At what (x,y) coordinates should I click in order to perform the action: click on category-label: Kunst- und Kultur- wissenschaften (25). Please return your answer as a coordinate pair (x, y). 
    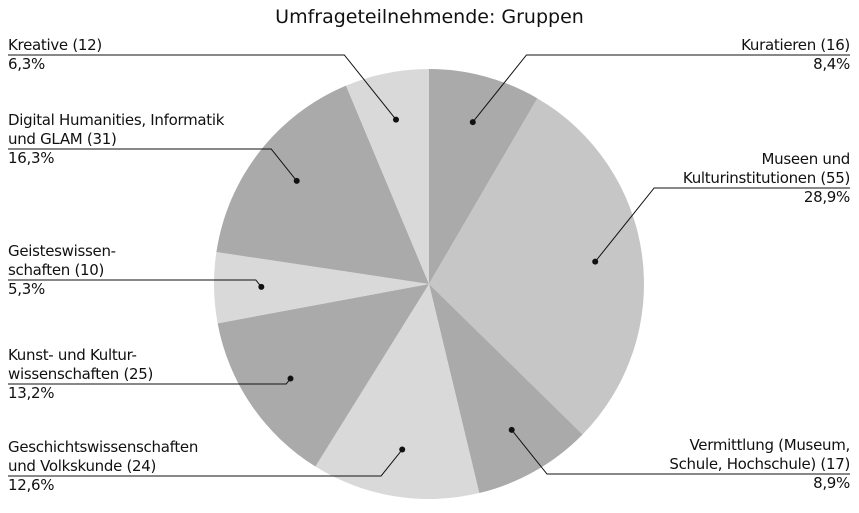
    Looking at the image, I should click on (81, 364).